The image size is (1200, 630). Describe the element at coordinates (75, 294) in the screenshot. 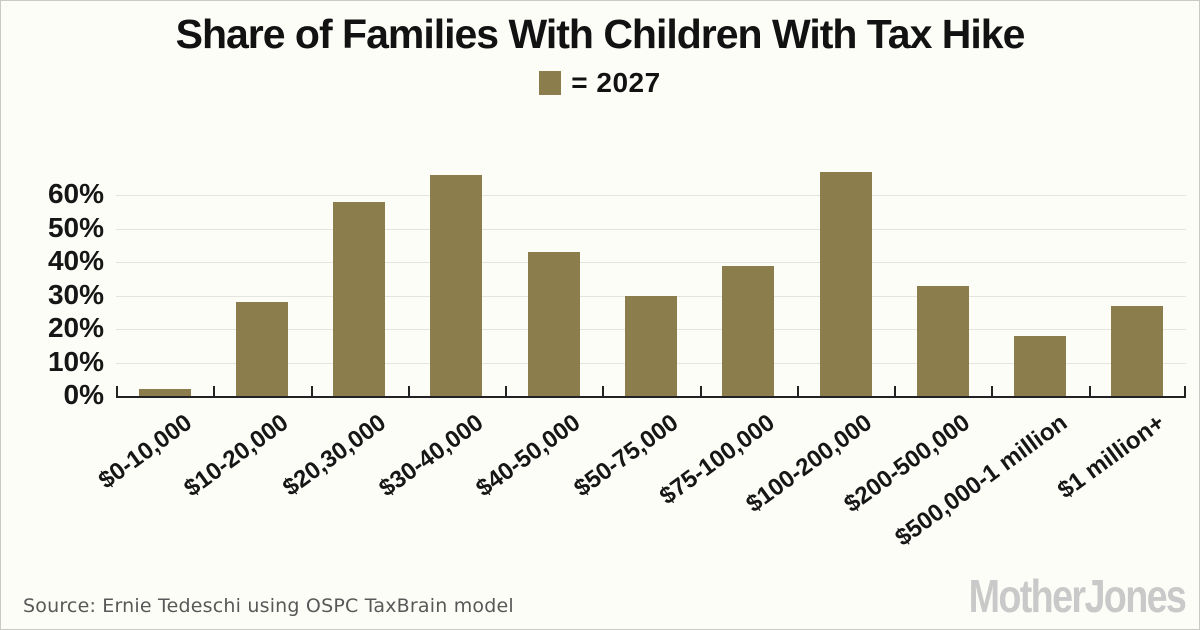

I see `y-axis-label: 30%` at that location.